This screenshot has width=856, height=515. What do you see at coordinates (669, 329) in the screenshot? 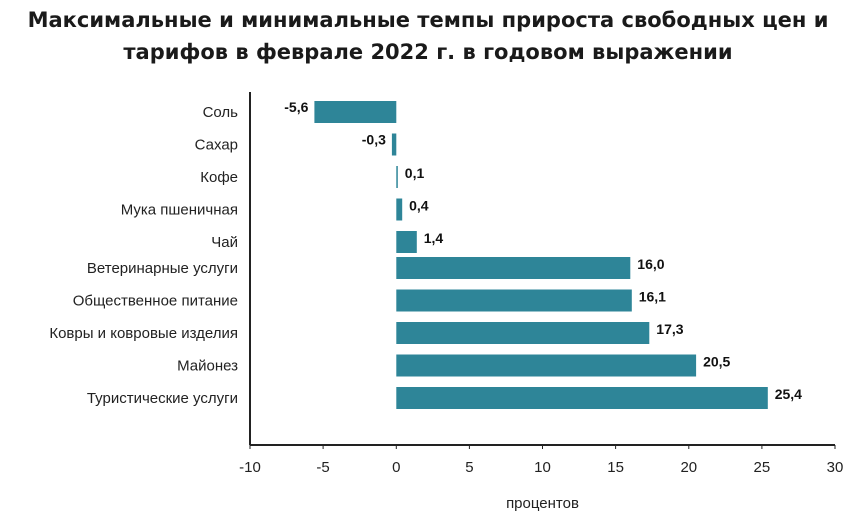
I see `value-label-g1-2: 17,3` at bounding box center [669, 329].